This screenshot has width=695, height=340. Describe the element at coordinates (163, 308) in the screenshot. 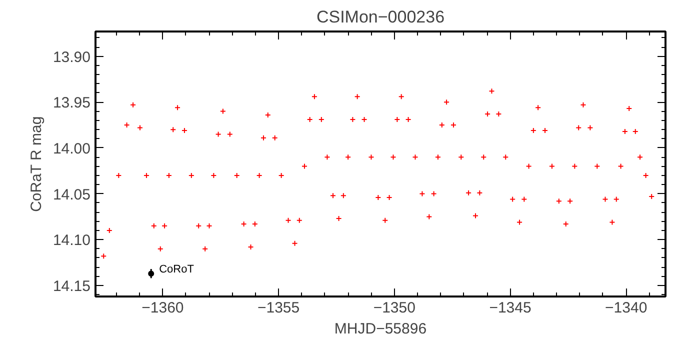

I see `x-tick-label: −1360` at that location.